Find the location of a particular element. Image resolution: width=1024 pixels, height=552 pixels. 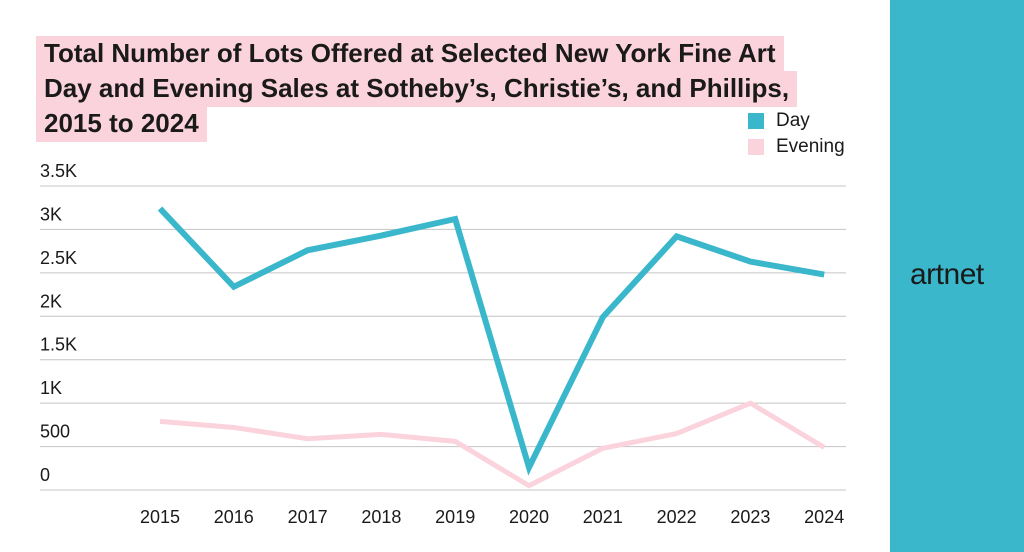

y-tick-label: 2.5K is located at coordinates (58, 258).